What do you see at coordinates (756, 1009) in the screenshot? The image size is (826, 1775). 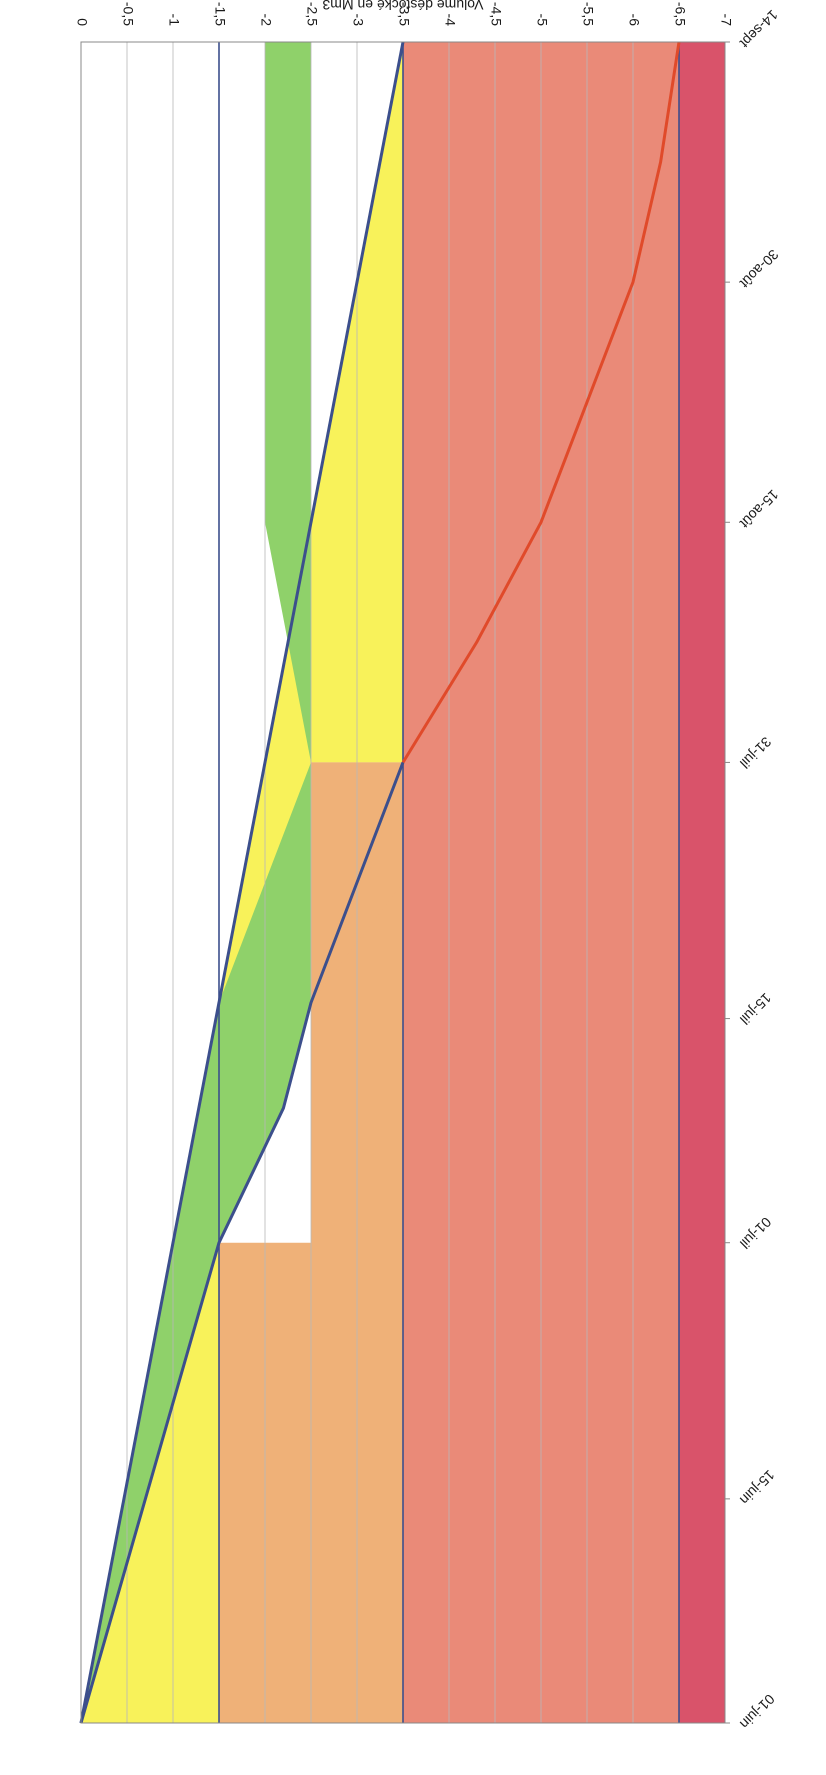 I see `x-tick-label: 15-juil` at bounding box center [756, 1009].